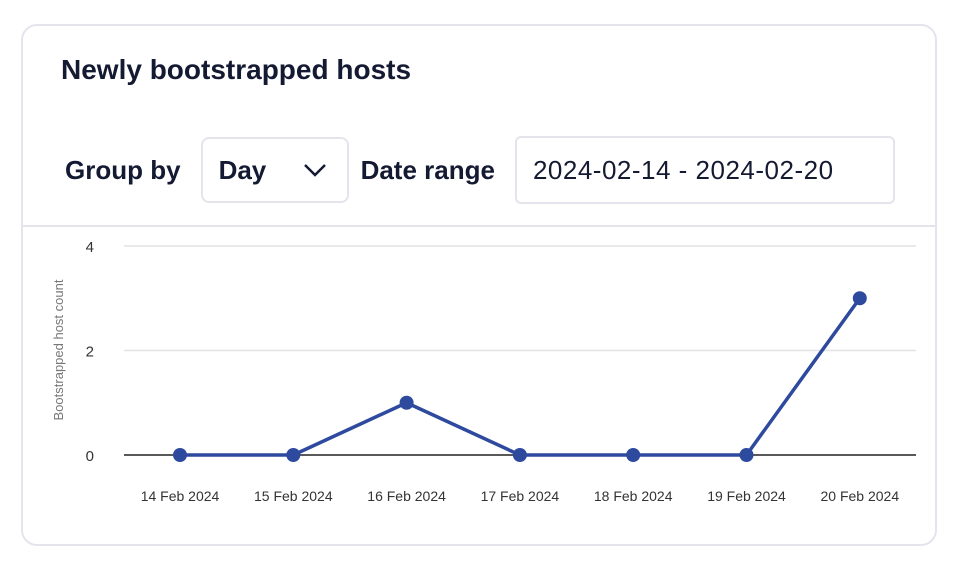 The image size is (966, 576). Describe the element at coordinates (90, 456) in the screenshot. I see `y-tick-label: 0` at that location.